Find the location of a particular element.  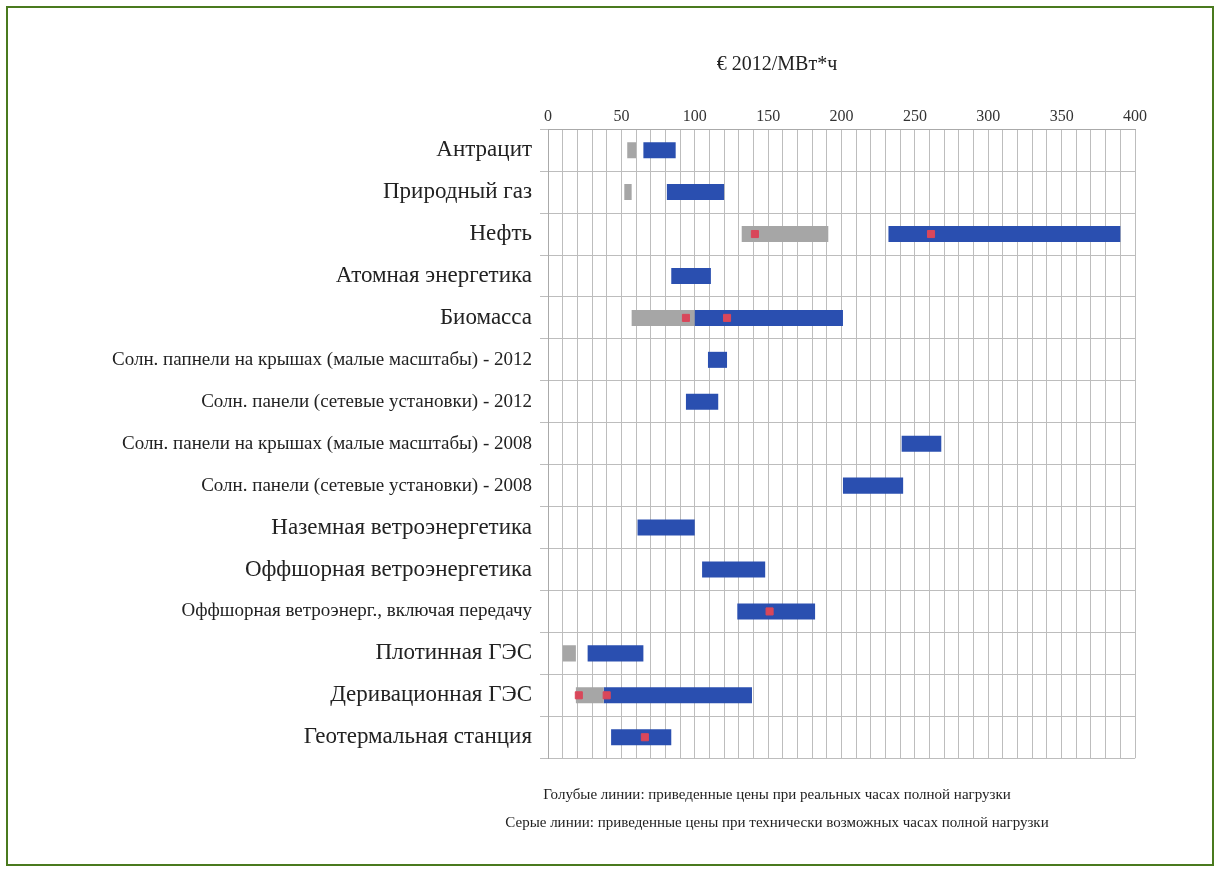

text: Голубые линии: приведенные цены при реальных часах полной нагрузки is located at coordinates (777, 794).